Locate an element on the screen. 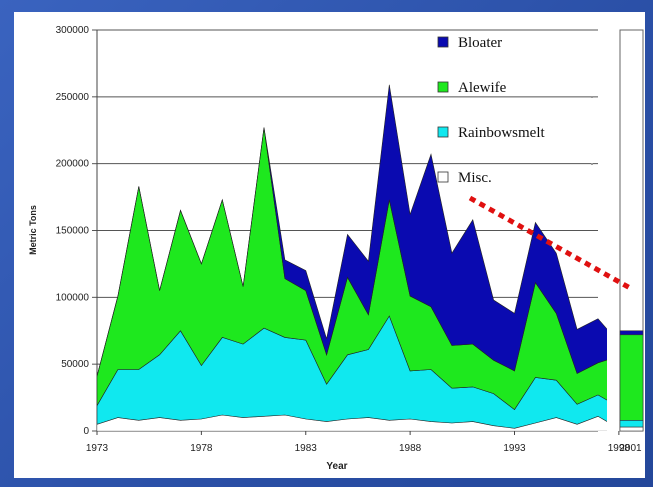 This screenshot has width=653, height=487. legend-label: Bloater is located at coordinates (480, 43).